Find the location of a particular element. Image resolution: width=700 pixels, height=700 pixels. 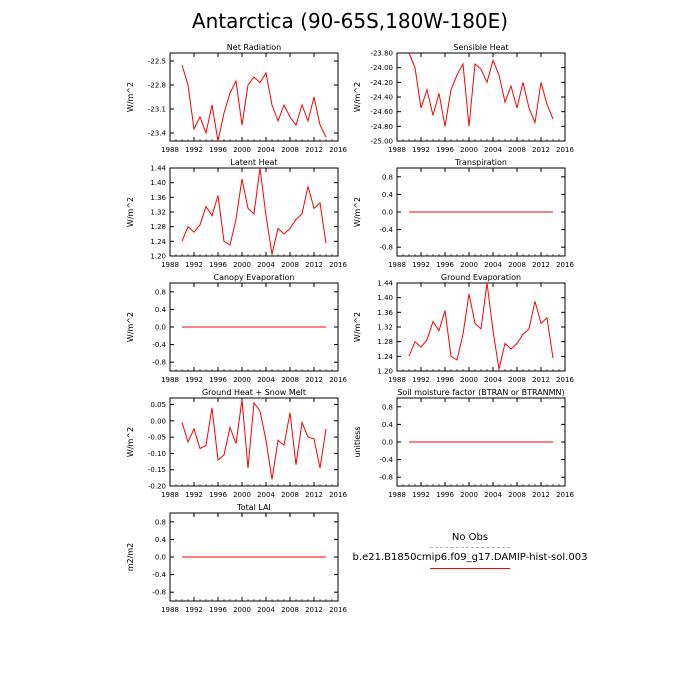

y-tick-label: 1.36 is located at coordinates (158, 198).